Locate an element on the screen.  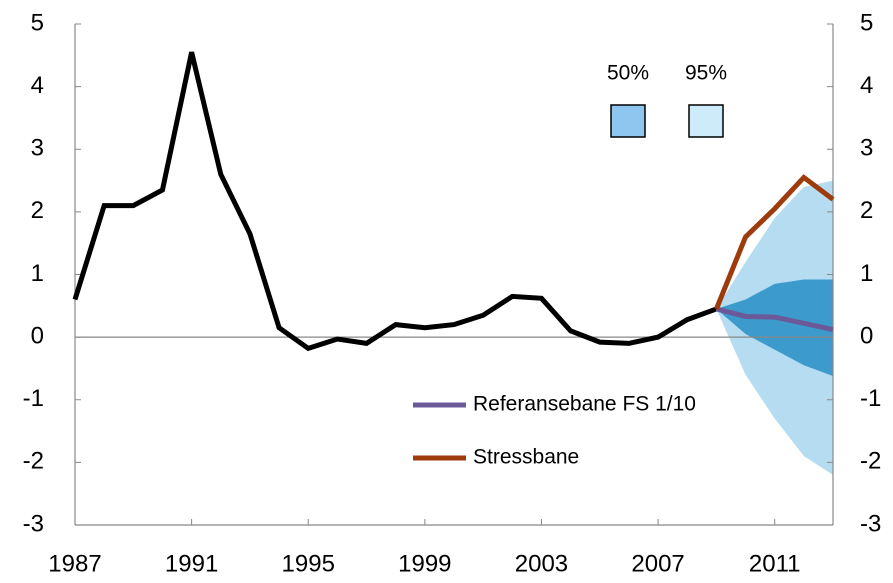
x-tick-label: 1999 is located at coordinates (424, 563).